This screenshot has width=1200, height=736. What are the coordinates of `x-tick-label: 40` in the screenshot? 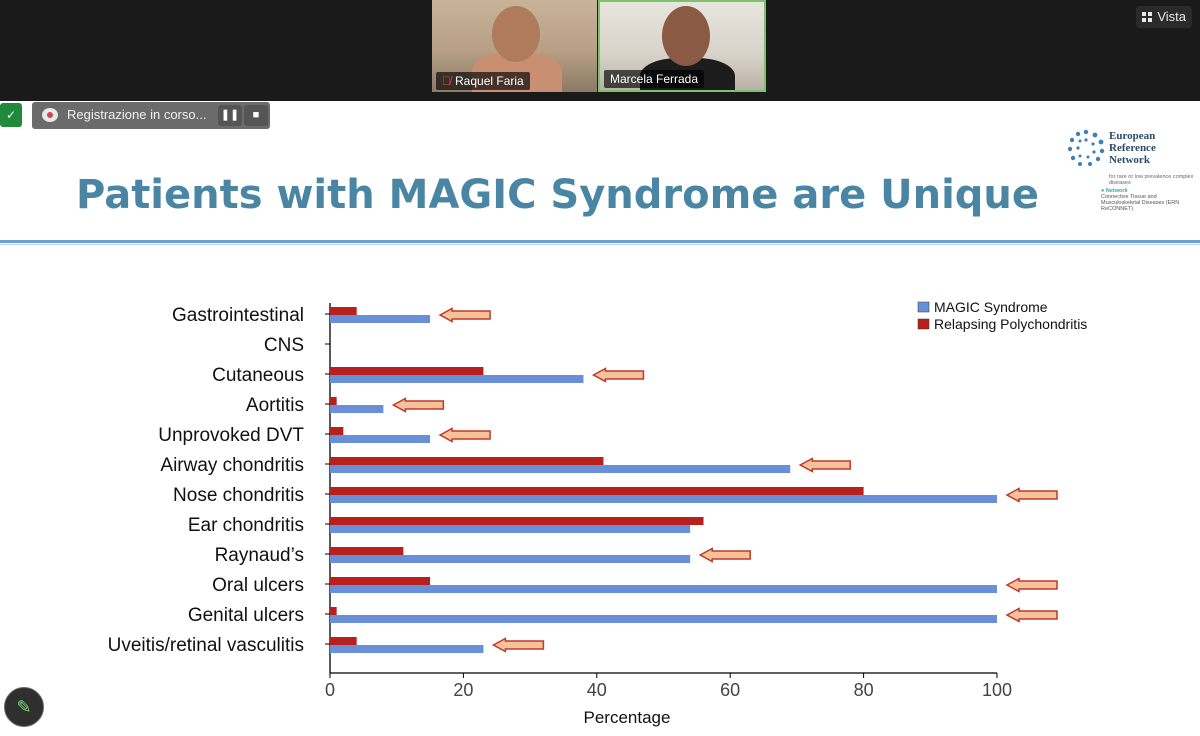 It's located at (597, 690).